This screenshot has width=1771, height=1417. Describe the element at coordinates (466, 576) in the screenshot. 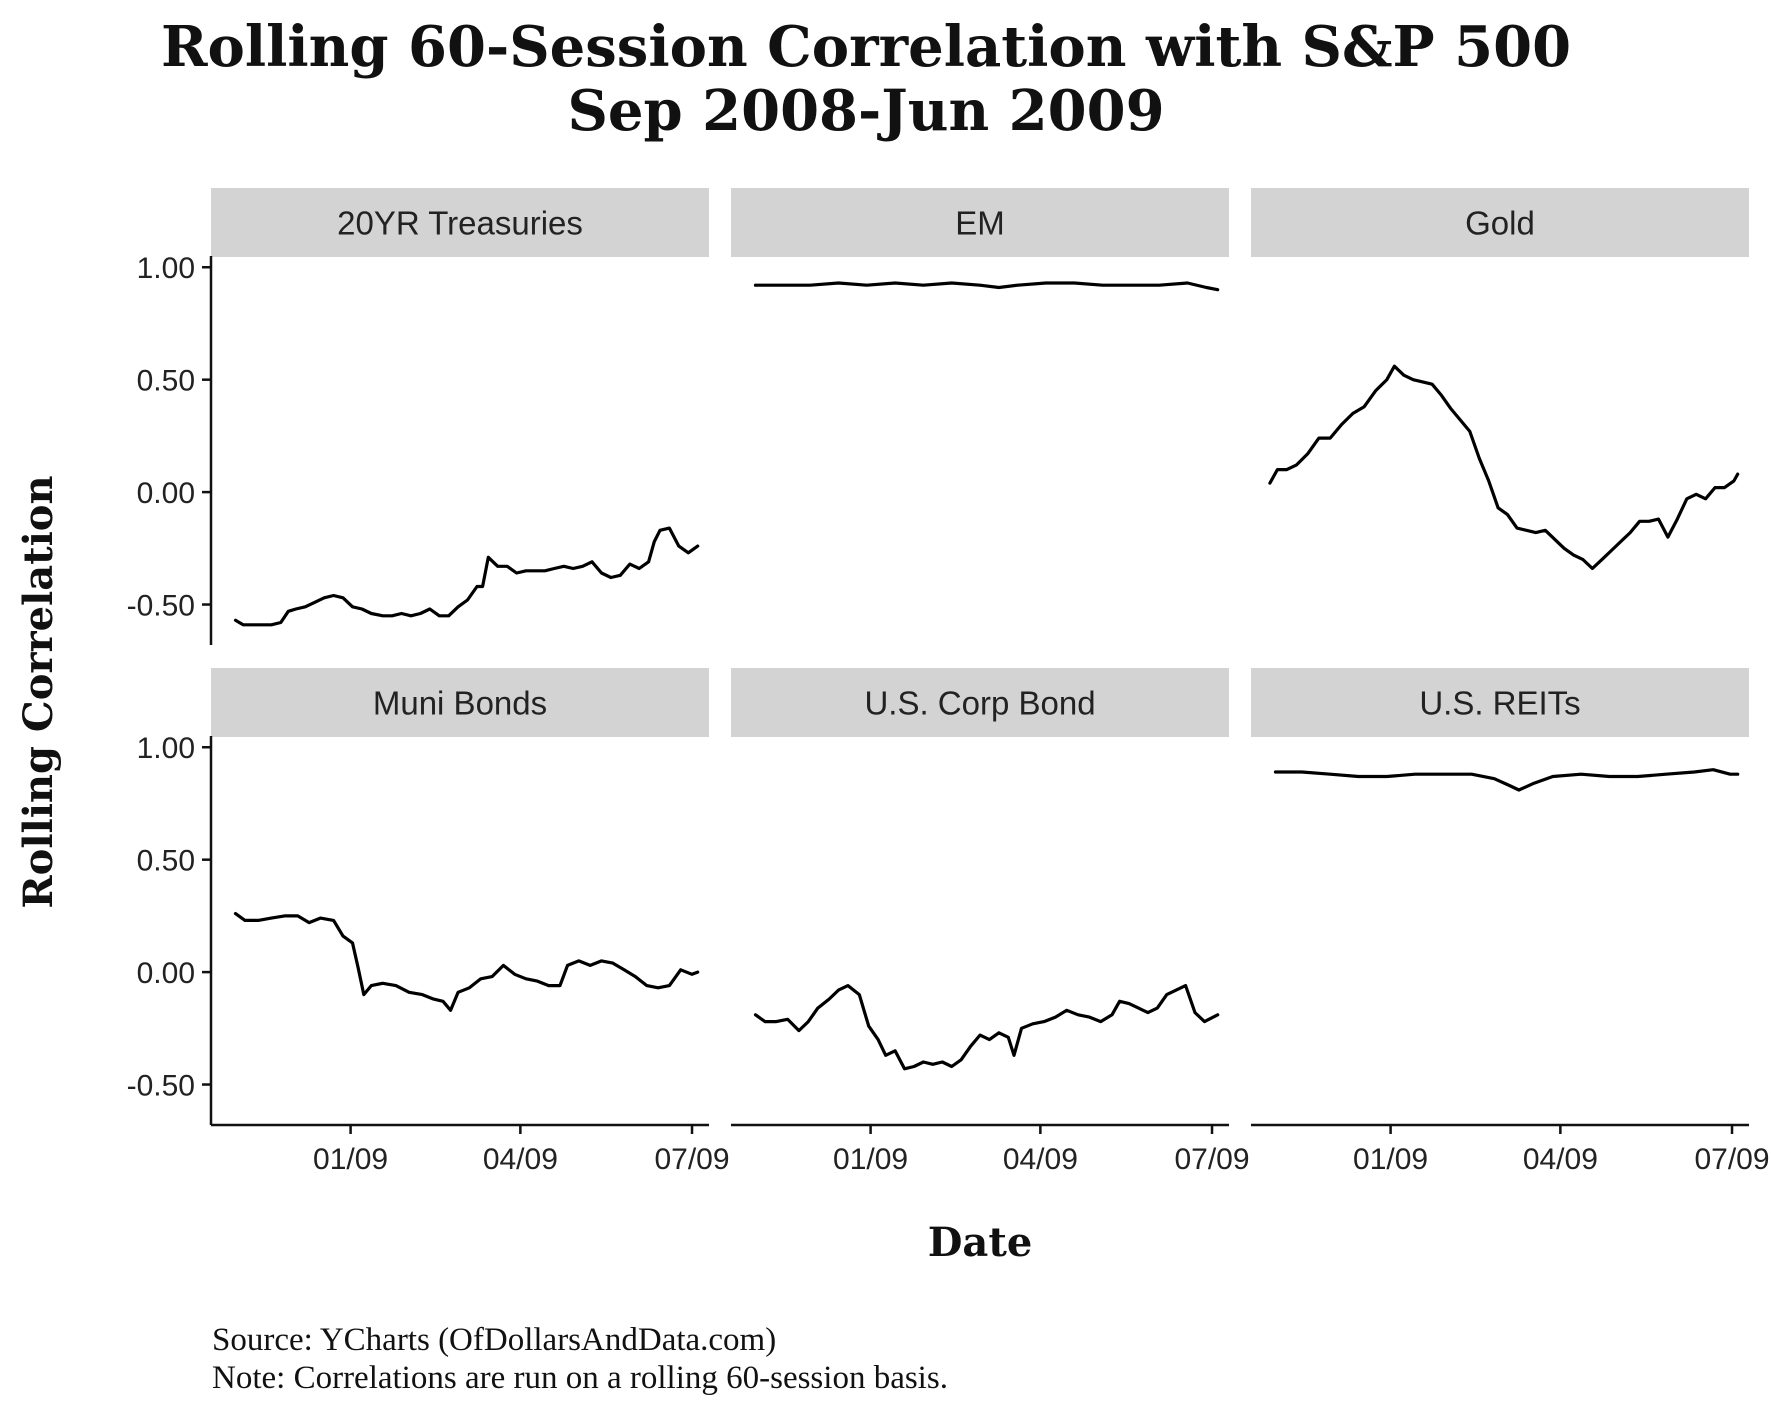

I see `series-line-20yr-treasuries` at that location.